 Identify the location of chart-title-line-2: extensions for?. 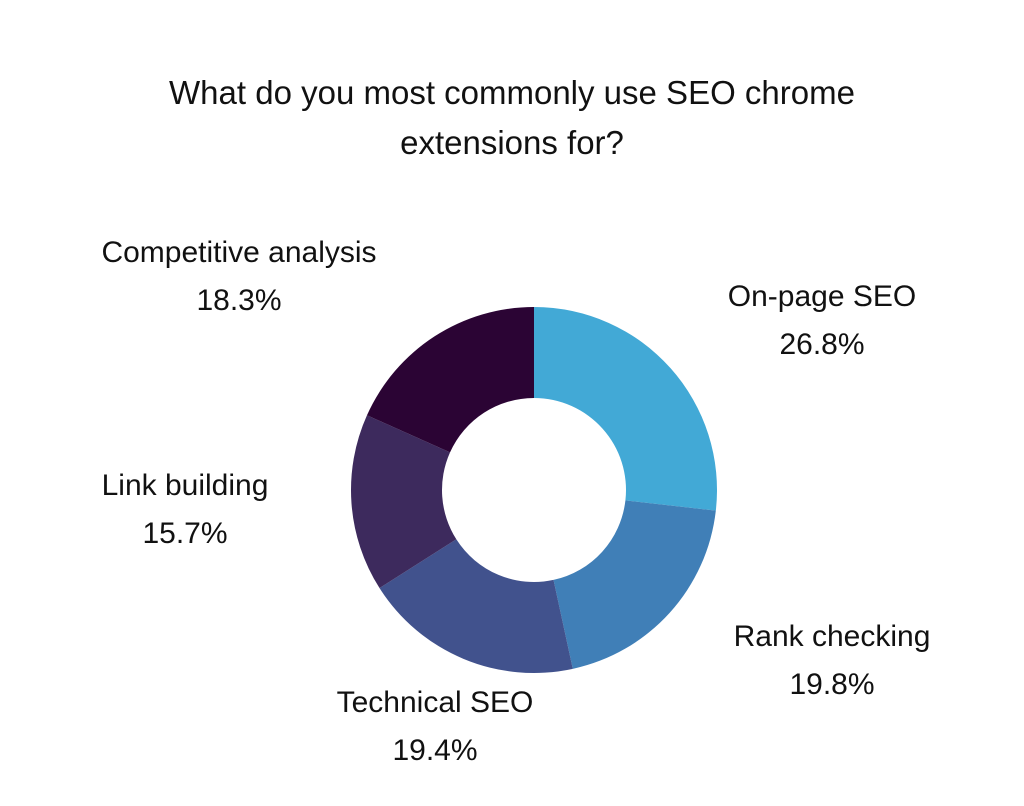
(512, 142).